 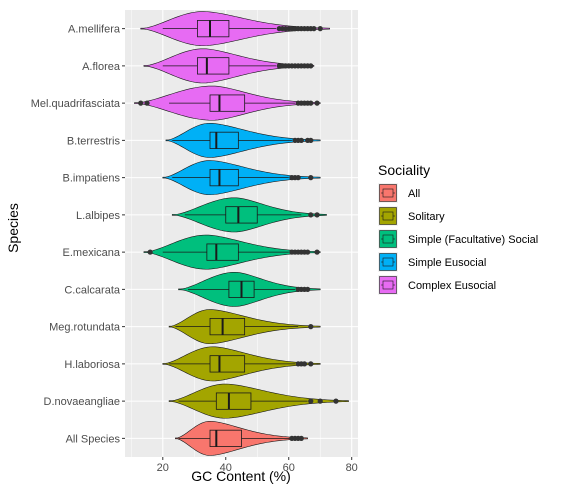 I want to click on y-tick-label: B.terrestris, so click(x=94, y=141).